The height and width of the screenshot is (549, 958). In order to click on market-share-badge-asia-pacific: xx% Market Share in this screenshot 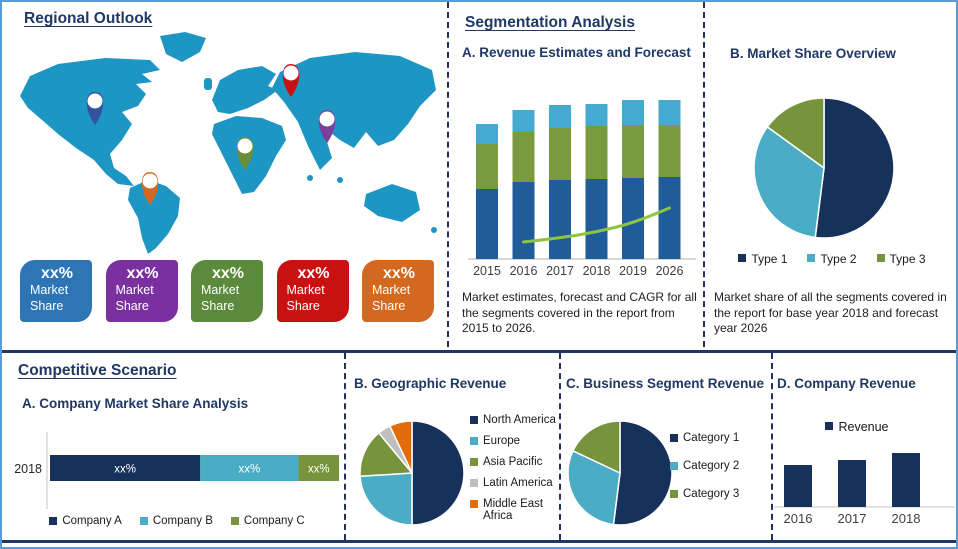, I will do `click(227, 291)`.